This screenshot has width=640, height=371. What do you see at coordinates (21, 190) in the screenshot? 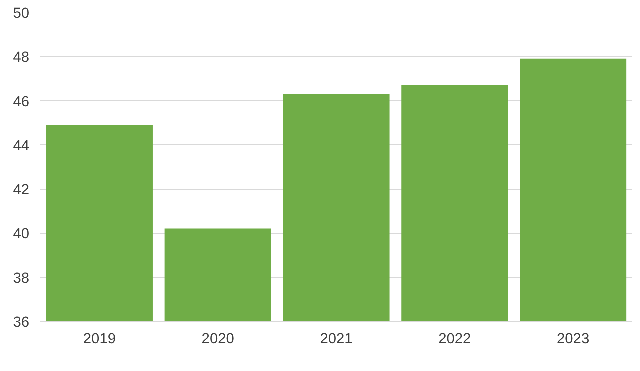
I see `y-tick-label: 42` at bounding box center [21, 190].